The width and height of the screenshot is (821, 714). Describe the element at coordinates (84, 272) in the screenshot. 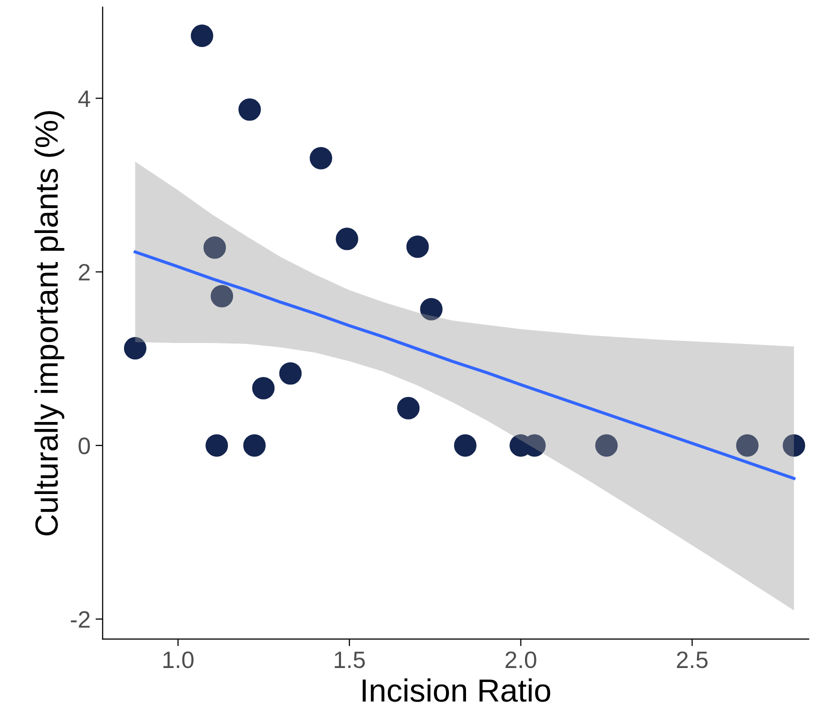

I see `y-tick-label: 2` at that location.